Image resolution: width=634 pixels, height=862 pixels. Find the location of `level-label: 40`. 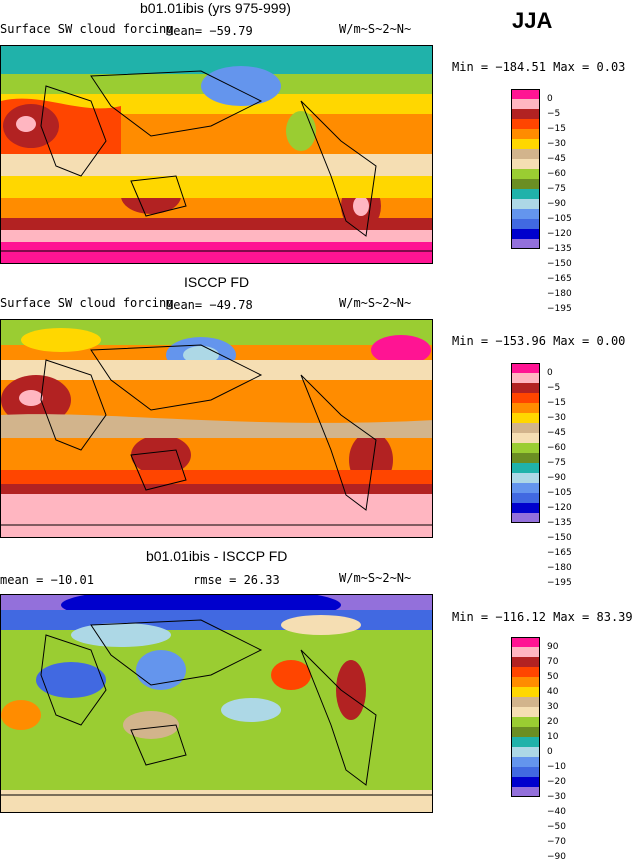

level-label: 40 is located at coordinates (553, 692).